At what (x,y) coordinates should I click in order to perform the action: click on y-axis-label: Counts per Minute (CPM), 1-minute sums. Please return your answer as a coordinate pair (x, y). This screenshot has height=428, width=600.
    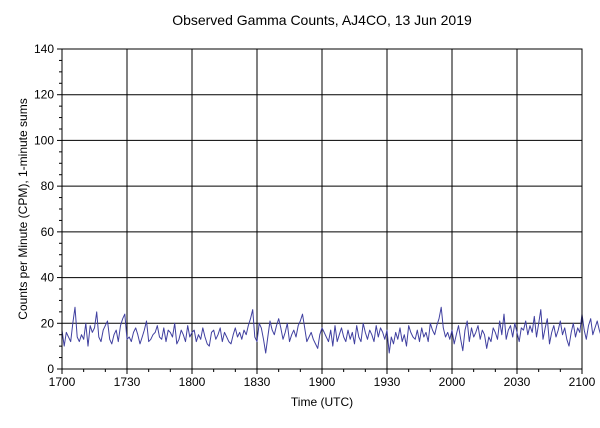
    Looking at the image, I should click on (23, 208).